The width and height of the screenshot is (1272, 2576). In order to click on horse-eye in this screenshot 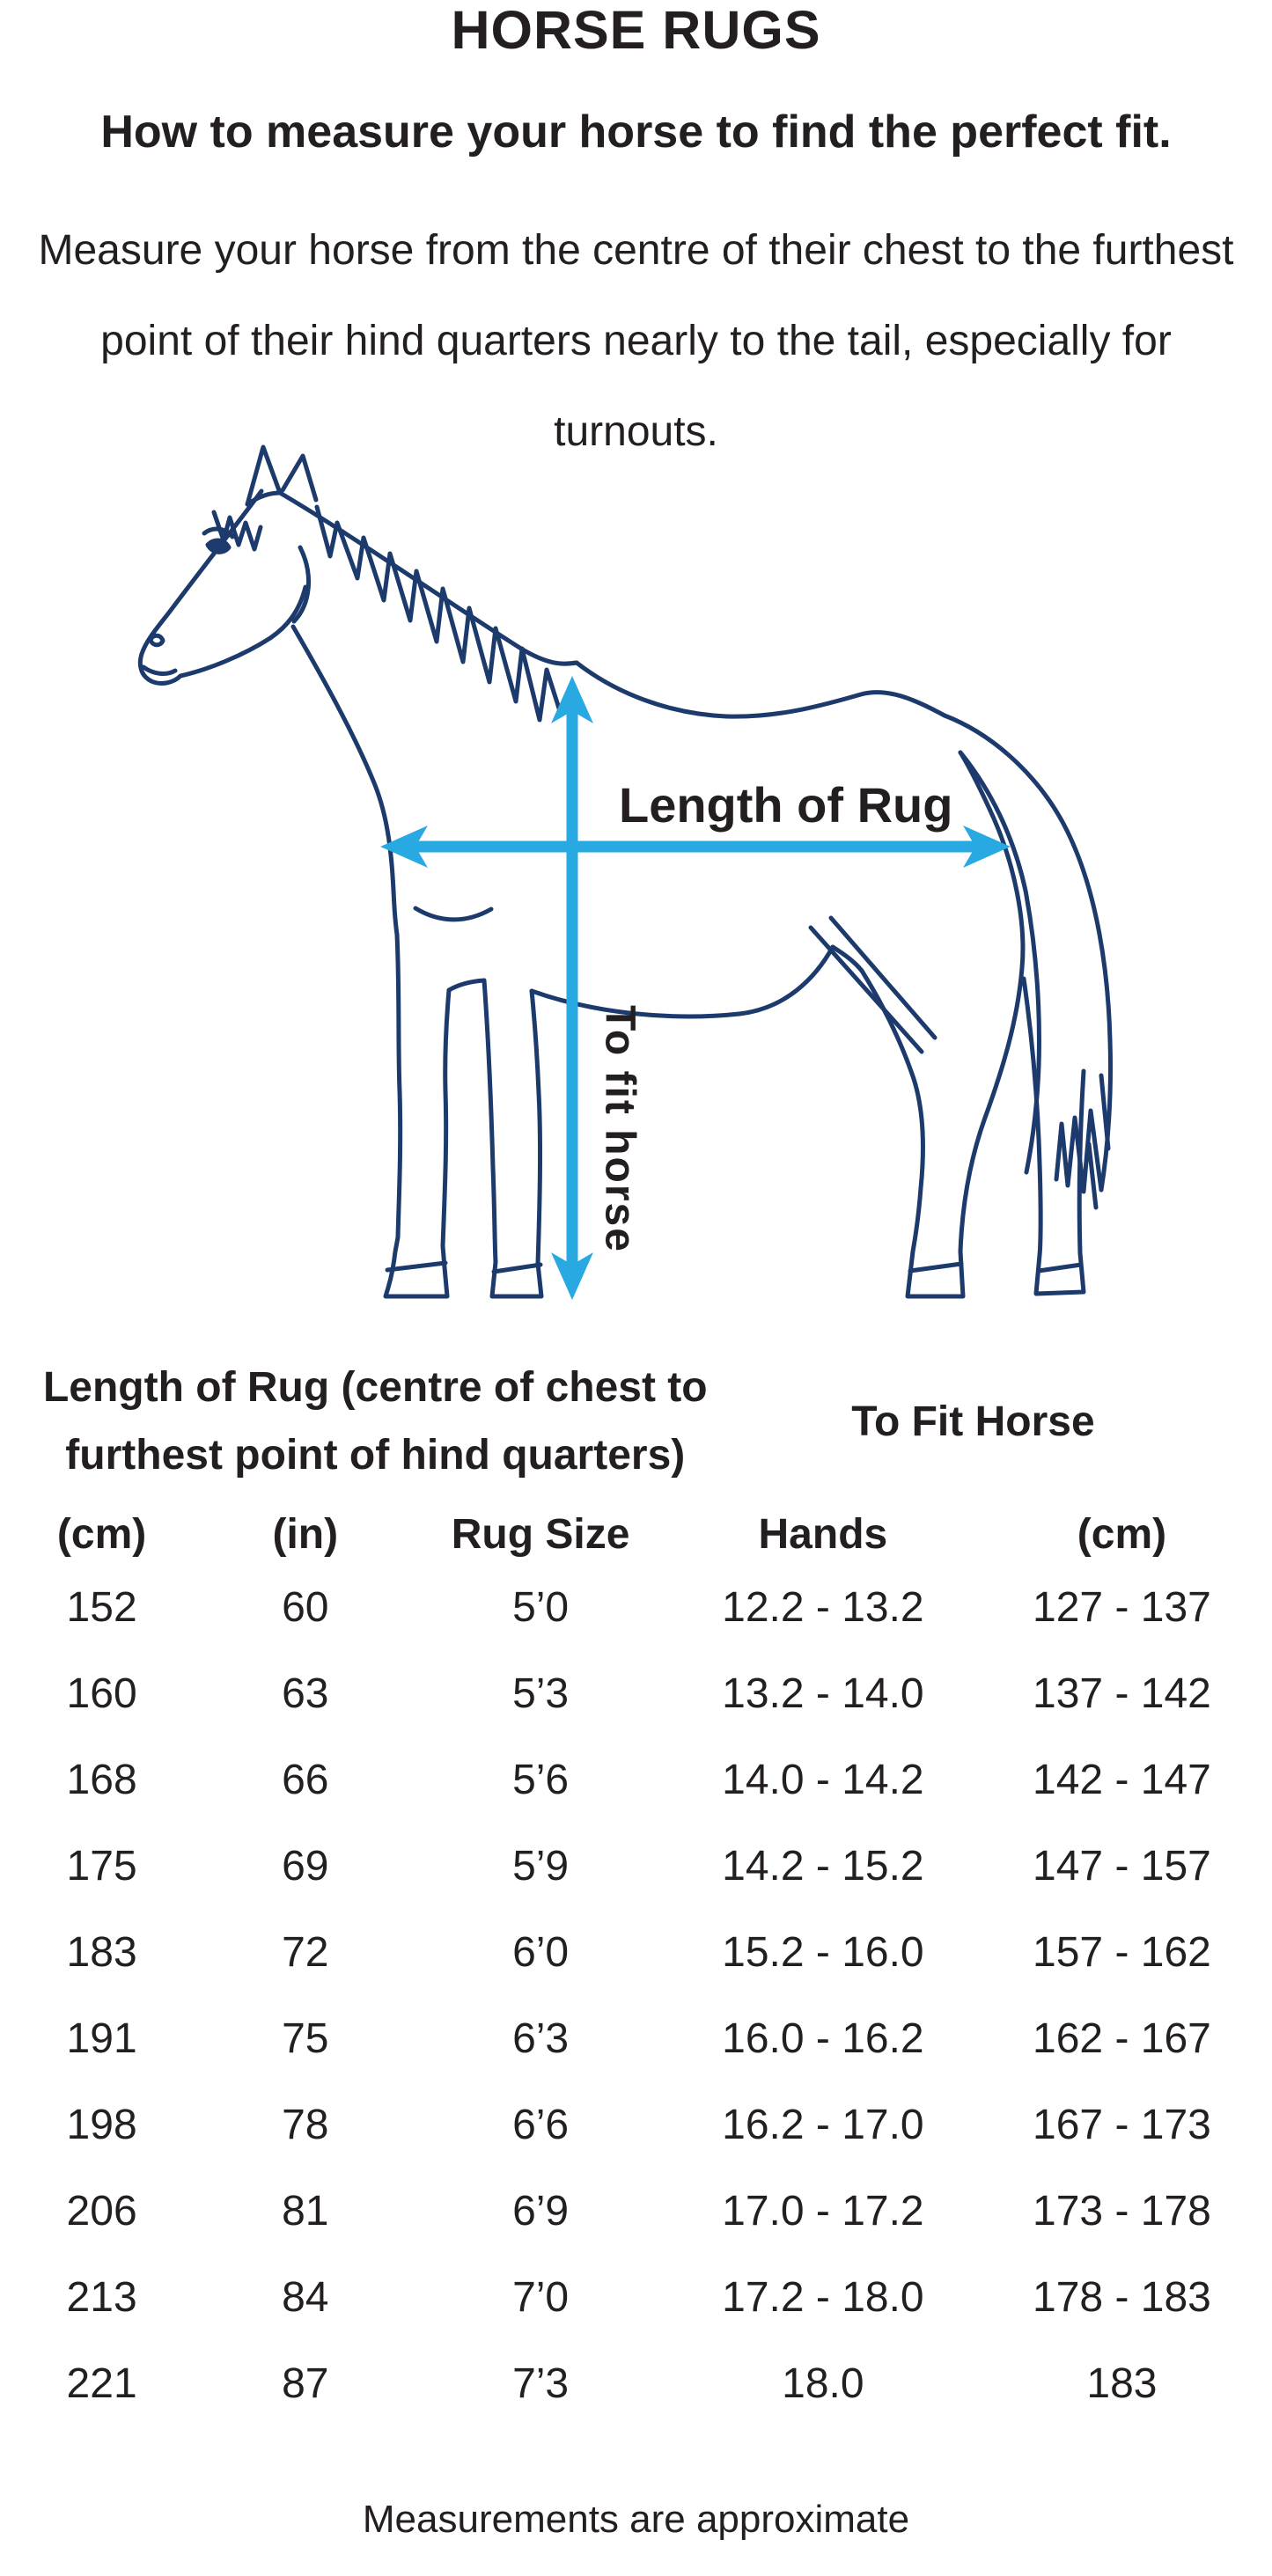, I will do `click(218, 546)`.